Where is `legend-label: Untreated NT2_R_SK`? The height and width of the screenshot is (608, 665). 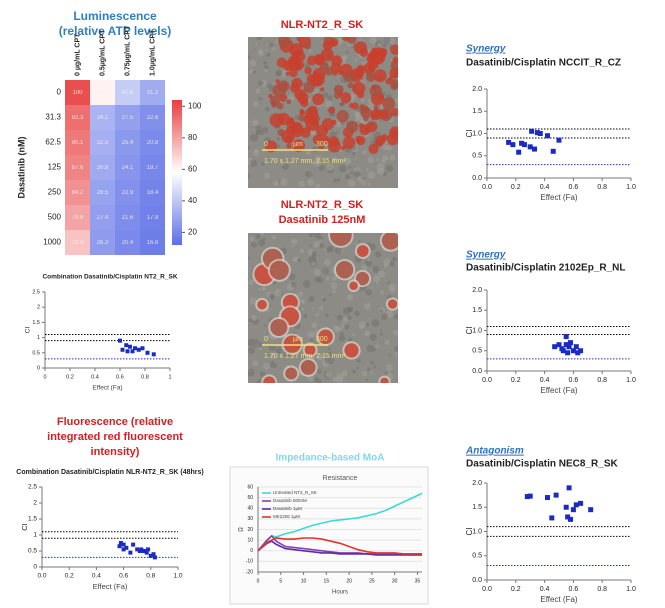 legend-label: Untreated NT2_R_SK is located at coordinates (295, 492).